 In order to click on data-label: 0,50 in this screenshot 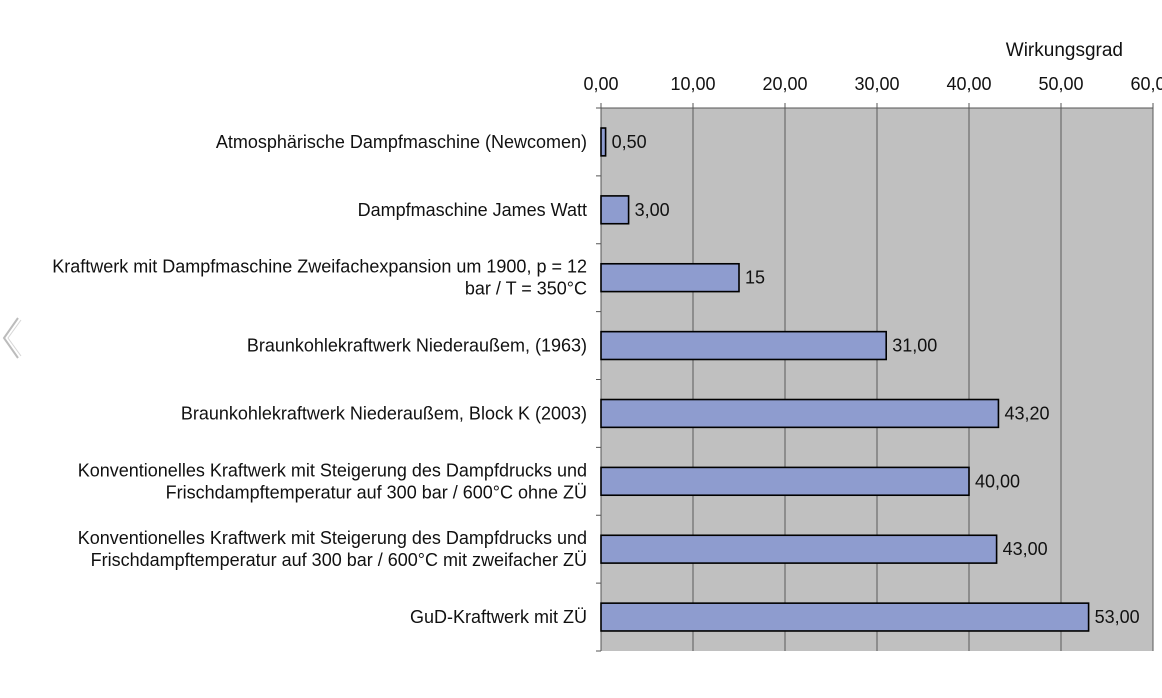, I will do `click(629, 142)`.